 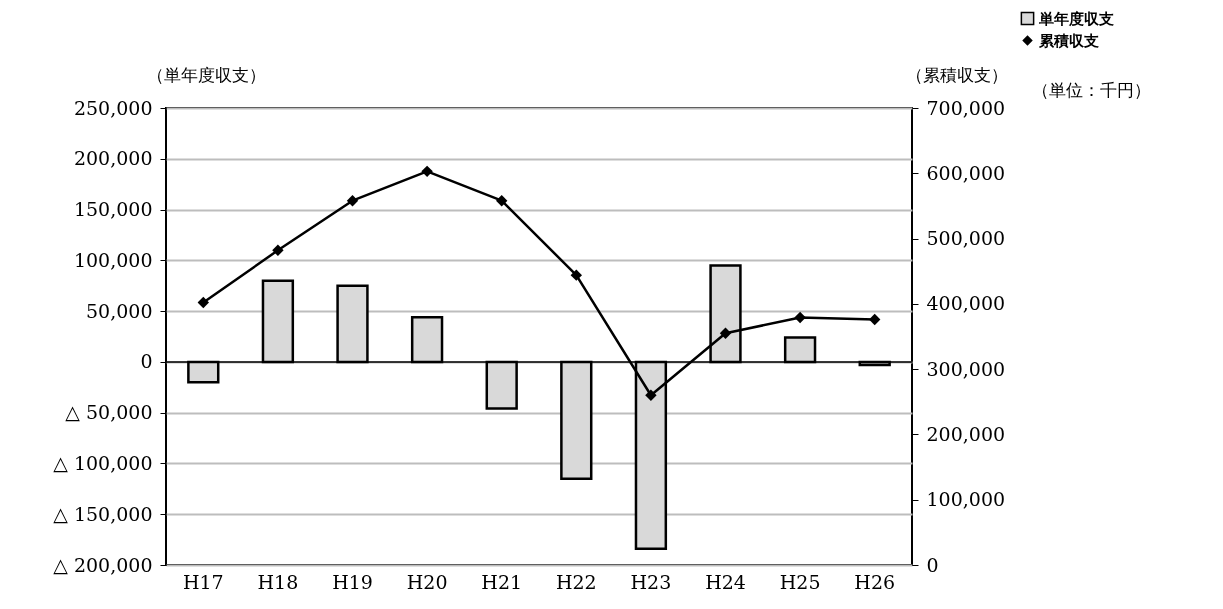 I want to click on x-tick-label: H26, so click(x=875, y=581).